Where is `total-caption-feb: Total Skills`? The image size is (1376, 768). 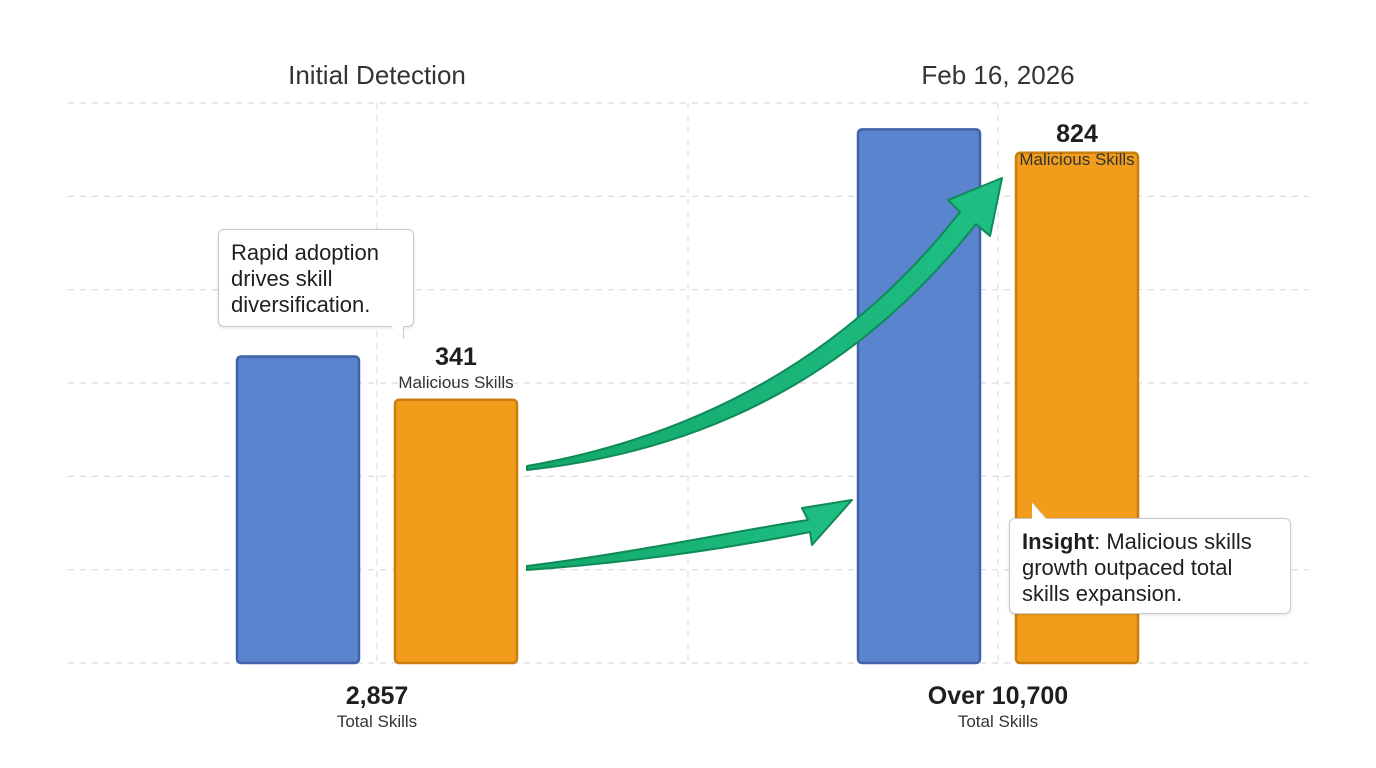
total-caption-feb: Total Skills is located at coordinates (998, 721).